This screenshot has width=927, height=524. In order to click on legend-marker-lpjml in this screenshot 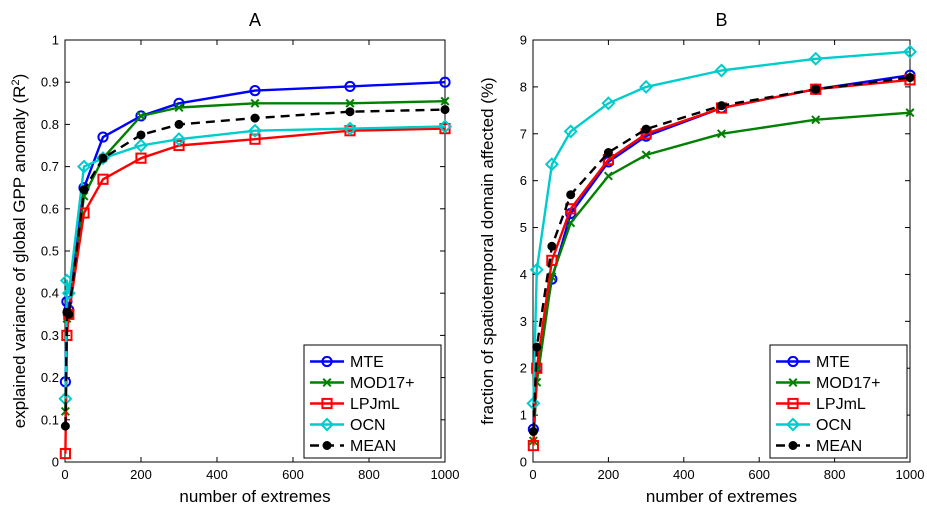, I will do `click(793, 403)`.